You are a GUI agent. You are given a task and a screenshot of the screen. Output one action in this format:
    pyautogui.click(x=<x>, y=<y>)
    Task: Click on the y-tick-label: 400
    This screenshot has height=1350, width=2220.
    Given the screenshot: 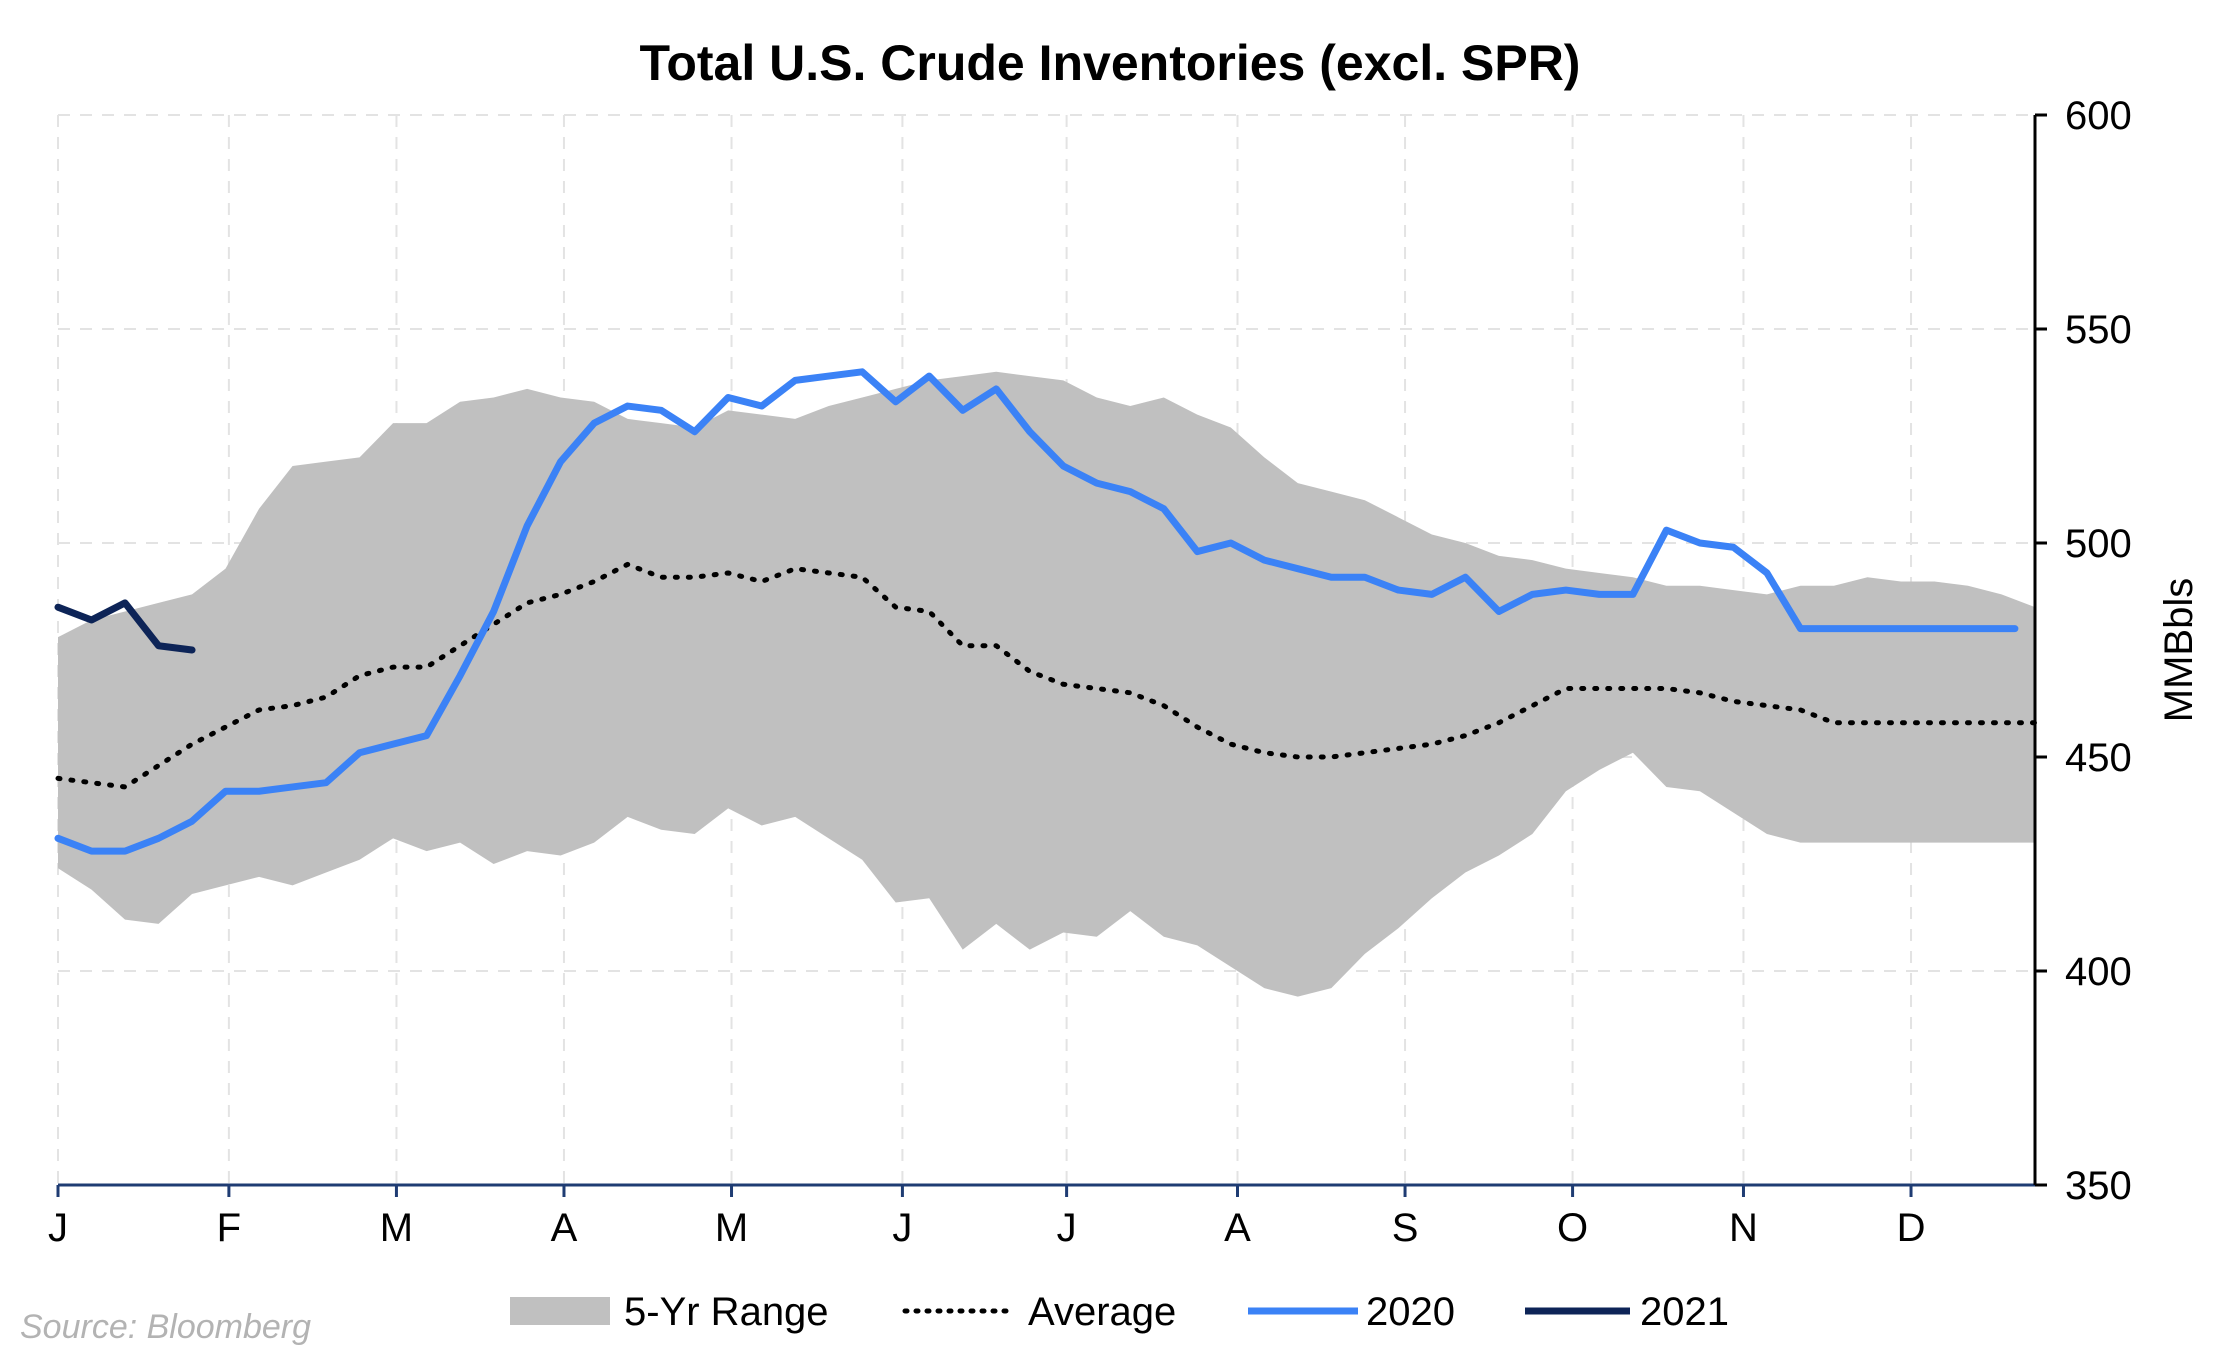 What is the action you would take?
    pyautogui.click(x=2098, y=972)
    